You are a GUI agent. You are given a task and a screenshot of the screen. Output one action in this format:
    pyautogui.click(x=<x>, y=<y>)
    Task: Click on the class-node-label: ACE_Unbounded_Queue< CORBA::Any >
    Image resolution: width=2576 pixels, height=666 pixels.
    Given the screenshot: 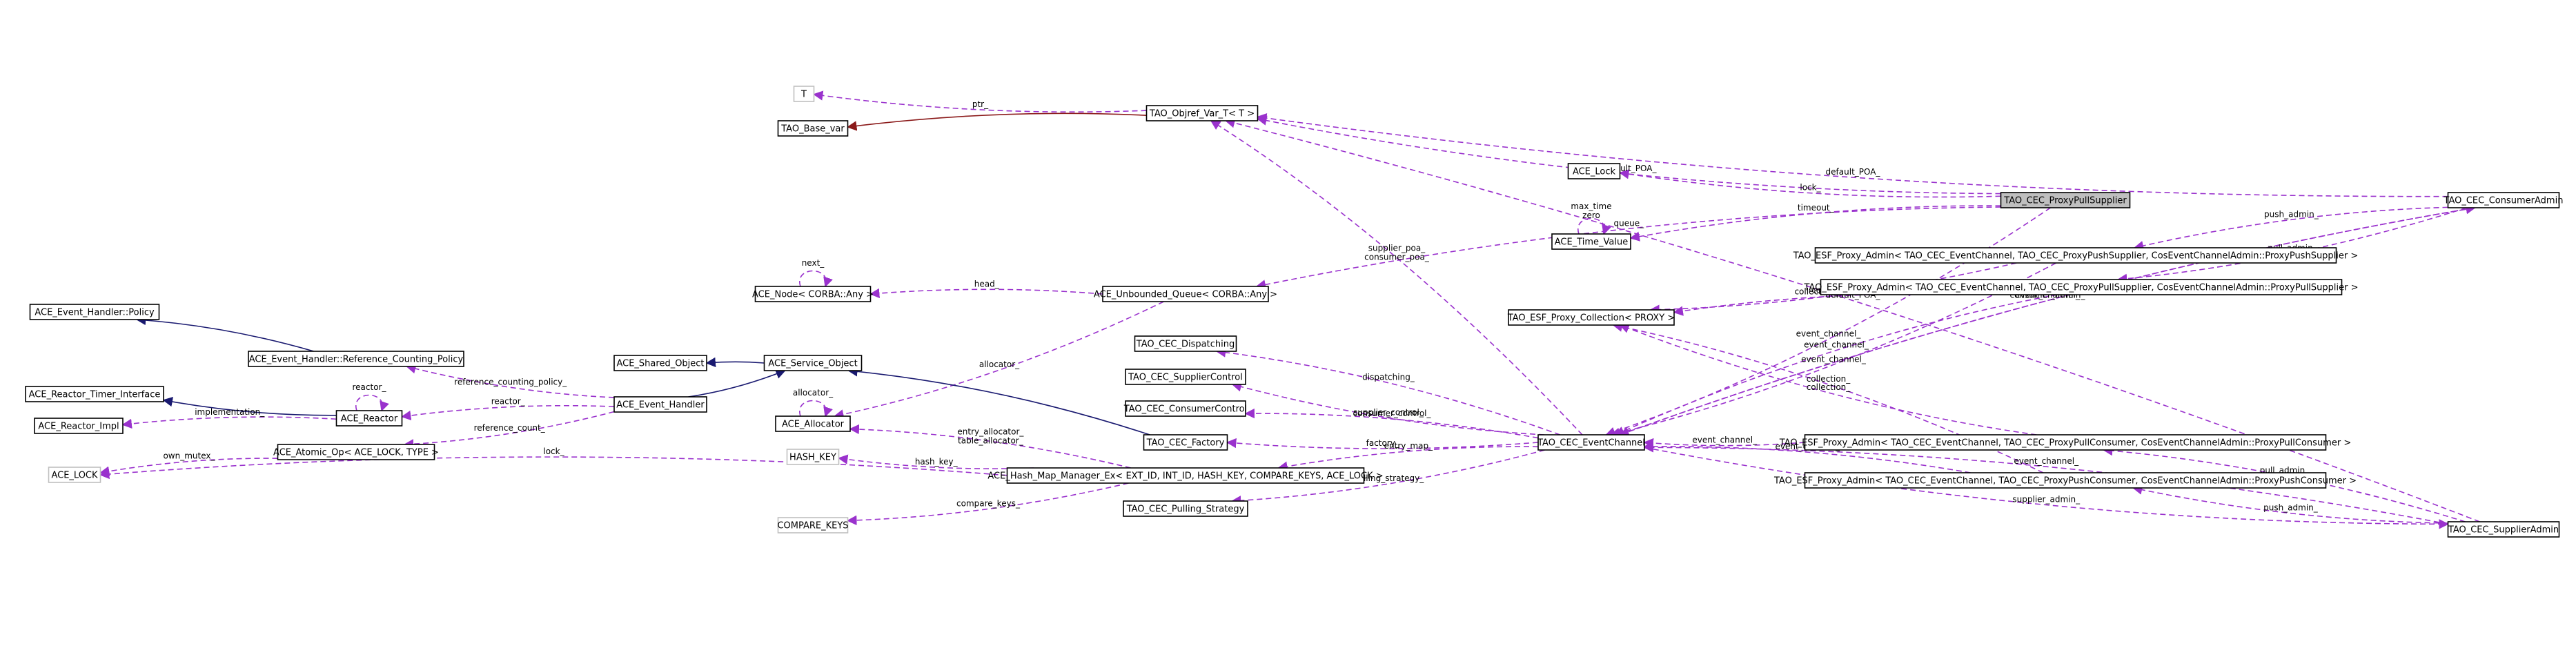 What is the action you would take?
    pyautogui.click(x=1185, y=295)
    